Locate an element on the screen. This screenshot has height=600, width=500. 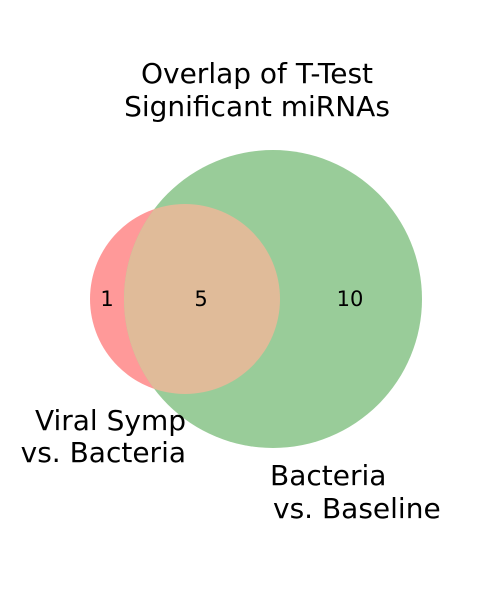
set-b-label-line-2: vs. Baseline is located at coordinates (357, 508).